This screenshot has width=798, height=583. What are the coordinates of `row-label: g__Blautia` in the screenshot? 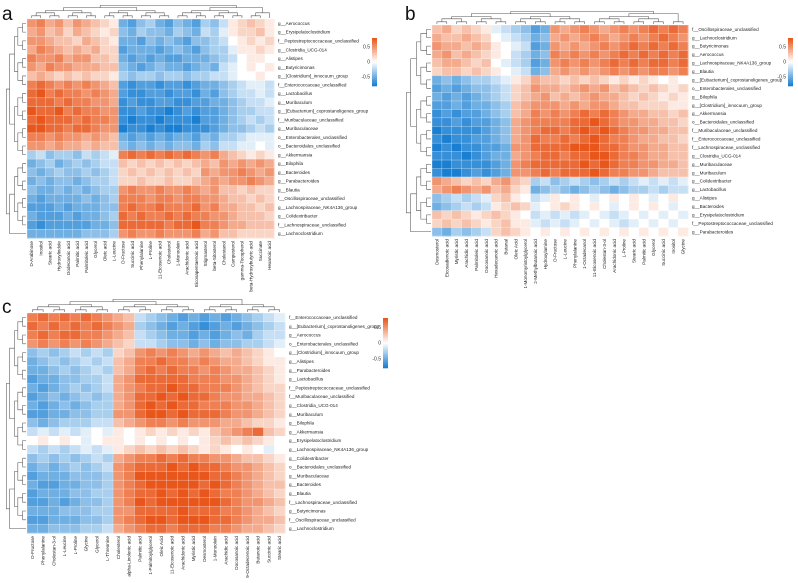 It's located at (703, 71).